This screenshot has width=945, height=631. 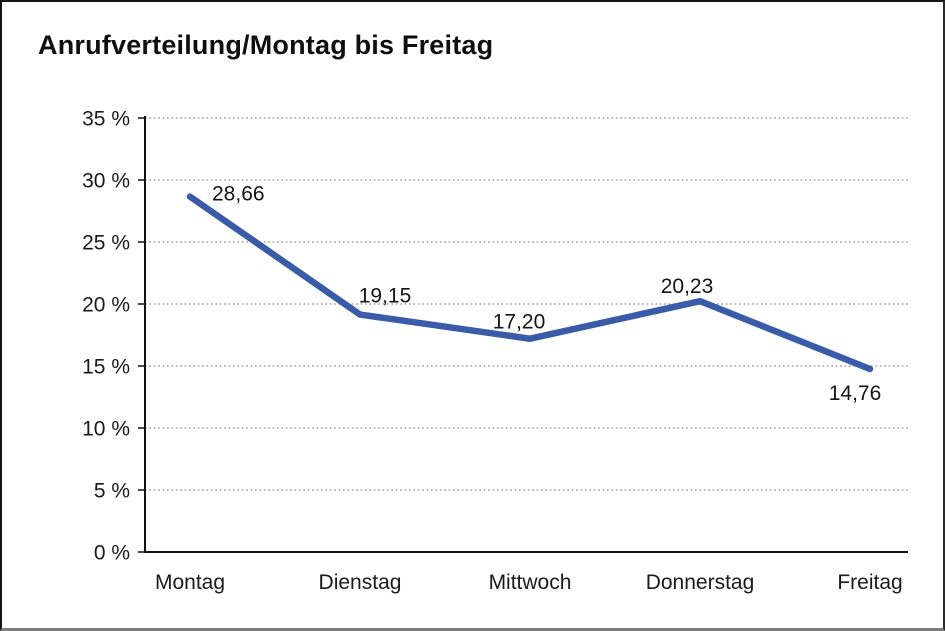 What do you see at coordinates (530, 582) in the screenshot?
I see `xtick-label: Mittwoch` at bounding box center [530, 582].